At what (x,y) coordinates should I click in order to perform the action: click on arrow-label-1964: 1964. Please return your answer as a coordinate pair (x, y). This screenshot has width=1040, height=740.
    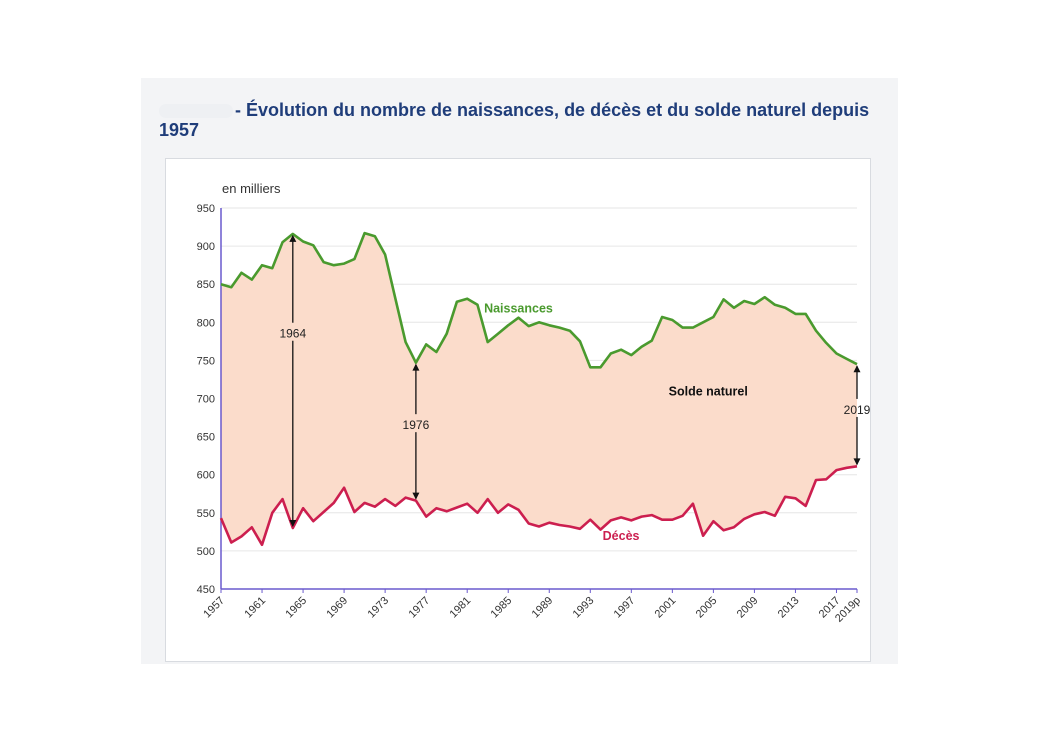
    Looking at the image, I should click on (292, 334).